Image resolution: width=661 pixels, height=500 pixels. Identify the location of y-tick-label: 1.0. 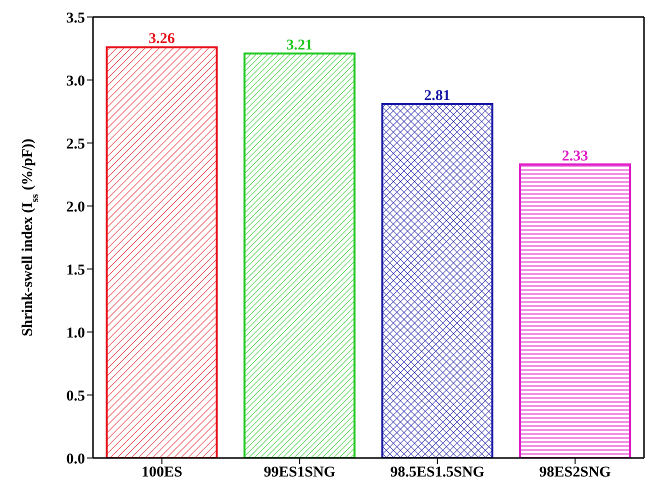
(75, 333).